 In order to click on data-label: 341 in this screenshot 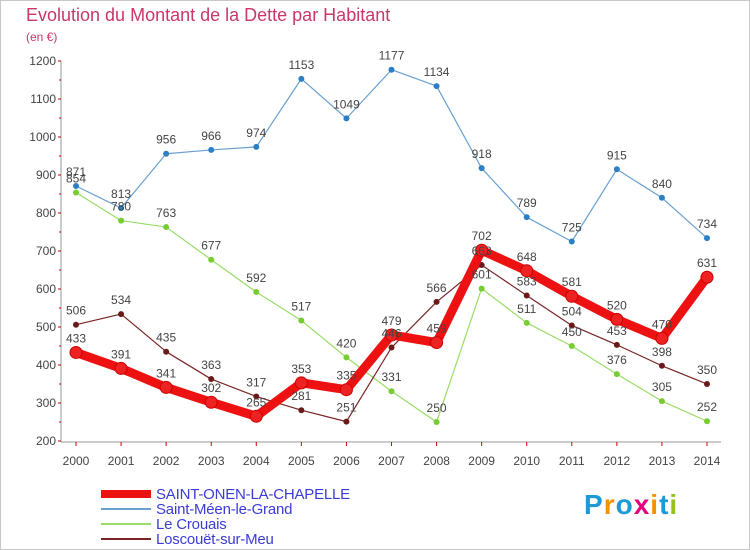, I will do `click(166, 373)`.